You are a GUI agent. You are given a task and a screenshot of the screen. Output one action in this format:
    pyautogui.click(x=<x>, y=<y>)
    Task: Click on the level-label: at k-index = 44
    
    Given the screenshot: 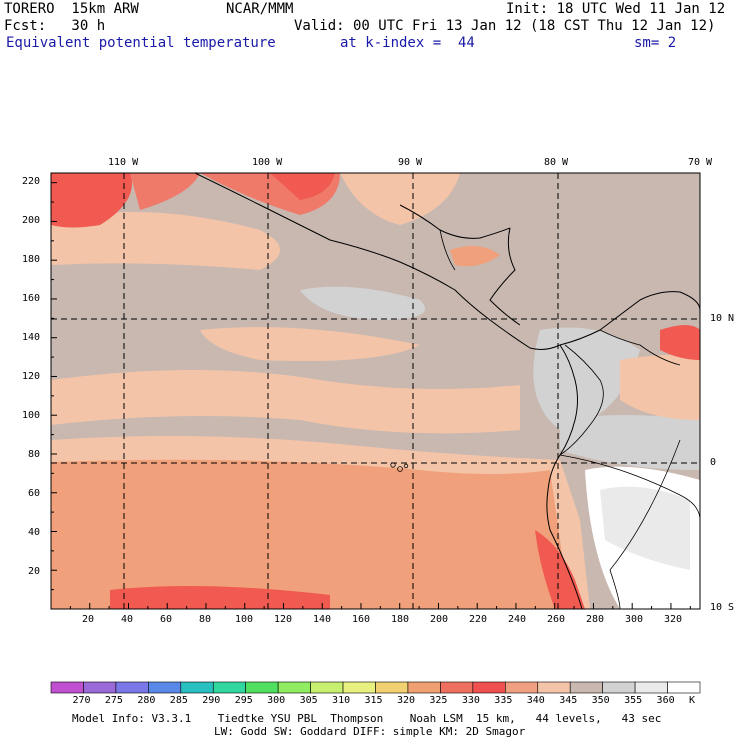 What is the action you would take?
    pyautogui.click(x=407, y=43)
    